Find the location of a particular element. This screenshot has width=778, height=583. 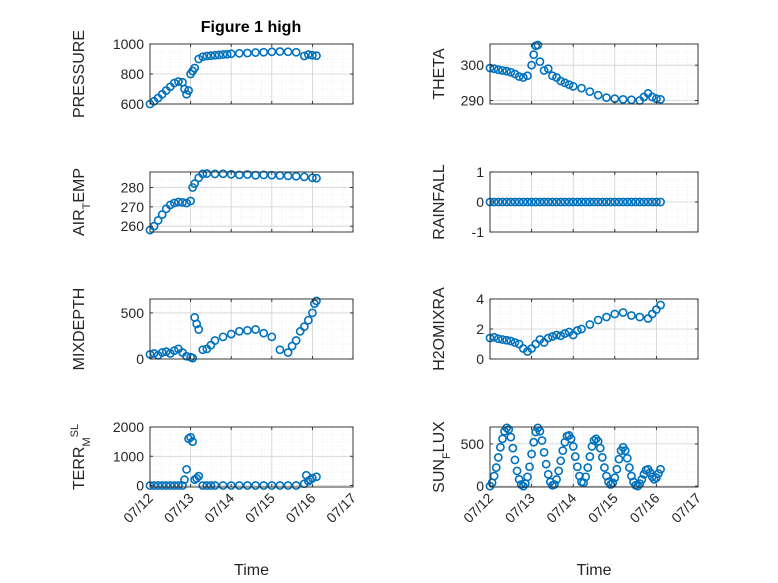

minor-grid is located at coordinates (251, 202).